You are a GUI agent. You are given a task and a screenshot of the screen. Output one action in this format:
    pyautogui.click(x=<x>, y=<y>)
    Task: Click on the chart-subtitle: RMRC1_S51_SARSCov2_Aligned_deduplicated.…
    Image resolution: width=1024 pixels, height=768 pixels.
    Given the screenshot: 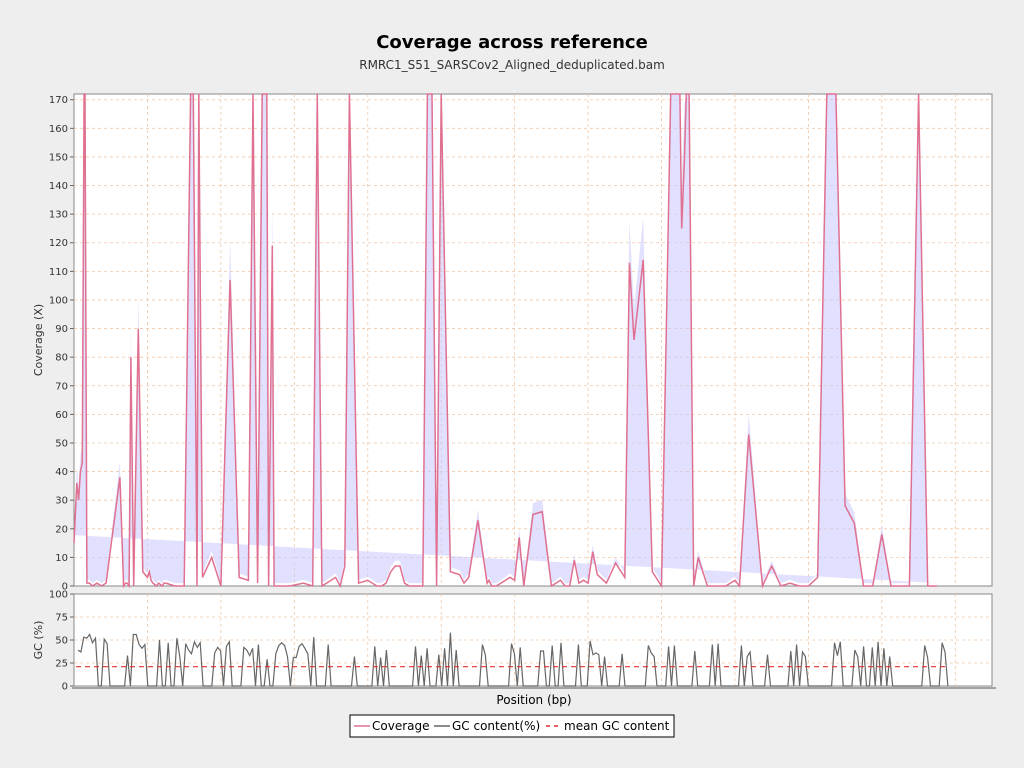 What is the action you would take?
    pyautogui.click(x=512, y=65)
    